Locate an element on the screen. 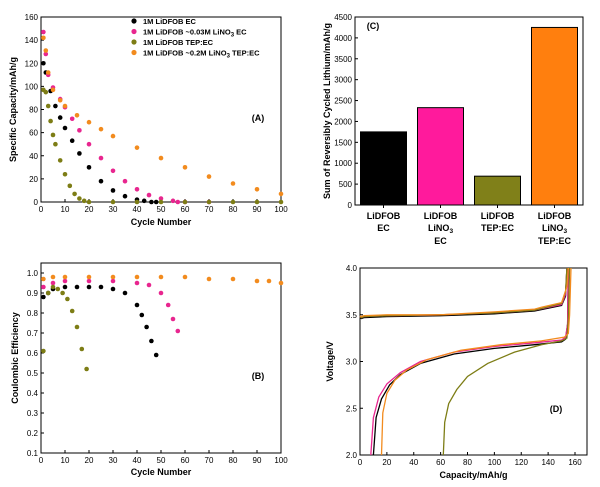  panel-a-xtick-label: 50 is located at coordinates (161, 209).